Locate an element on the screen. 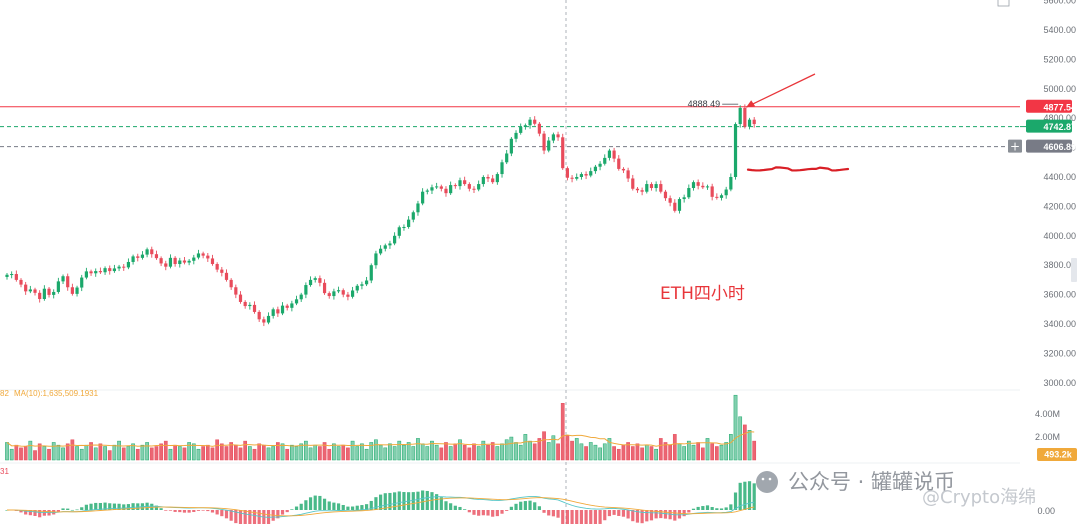 The height and width of the screenshot is (524, 1080). y-tick-label: 5200.00 is located at coordinates (1059, 59).